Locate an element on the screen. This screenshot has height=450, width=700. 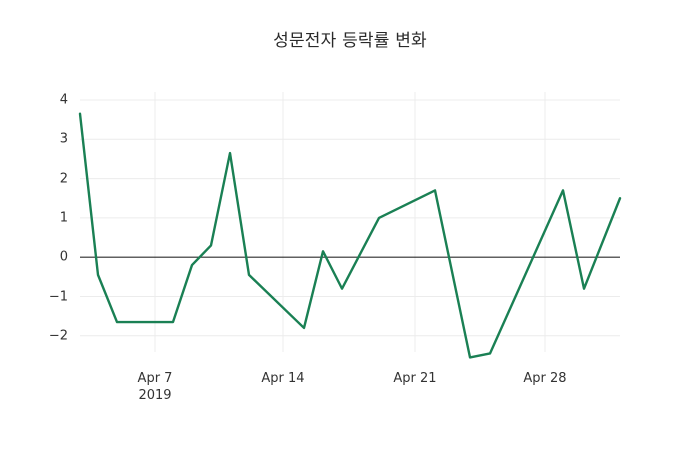
x-axis-tick-label: Apr 14 is located at coordinates (283, 378).